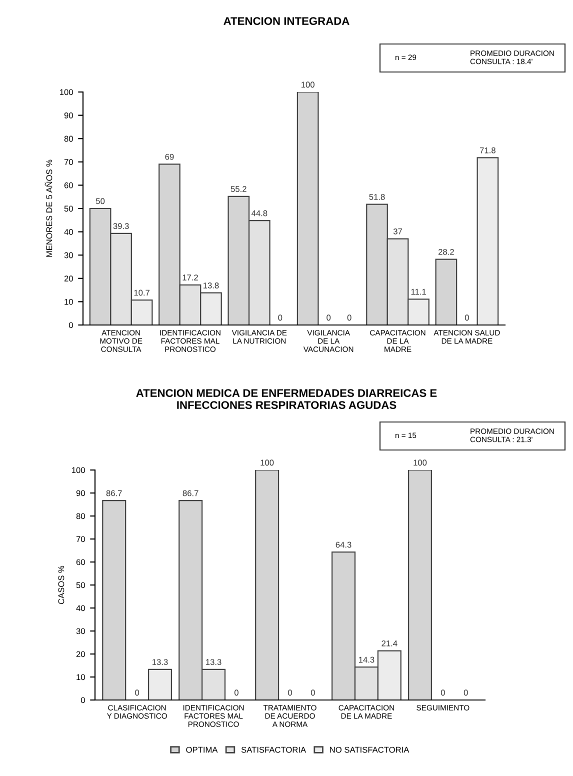  Describe the element at coordinates (142, 293) in the screenshot. I see `data-label: 10.7` at that location.